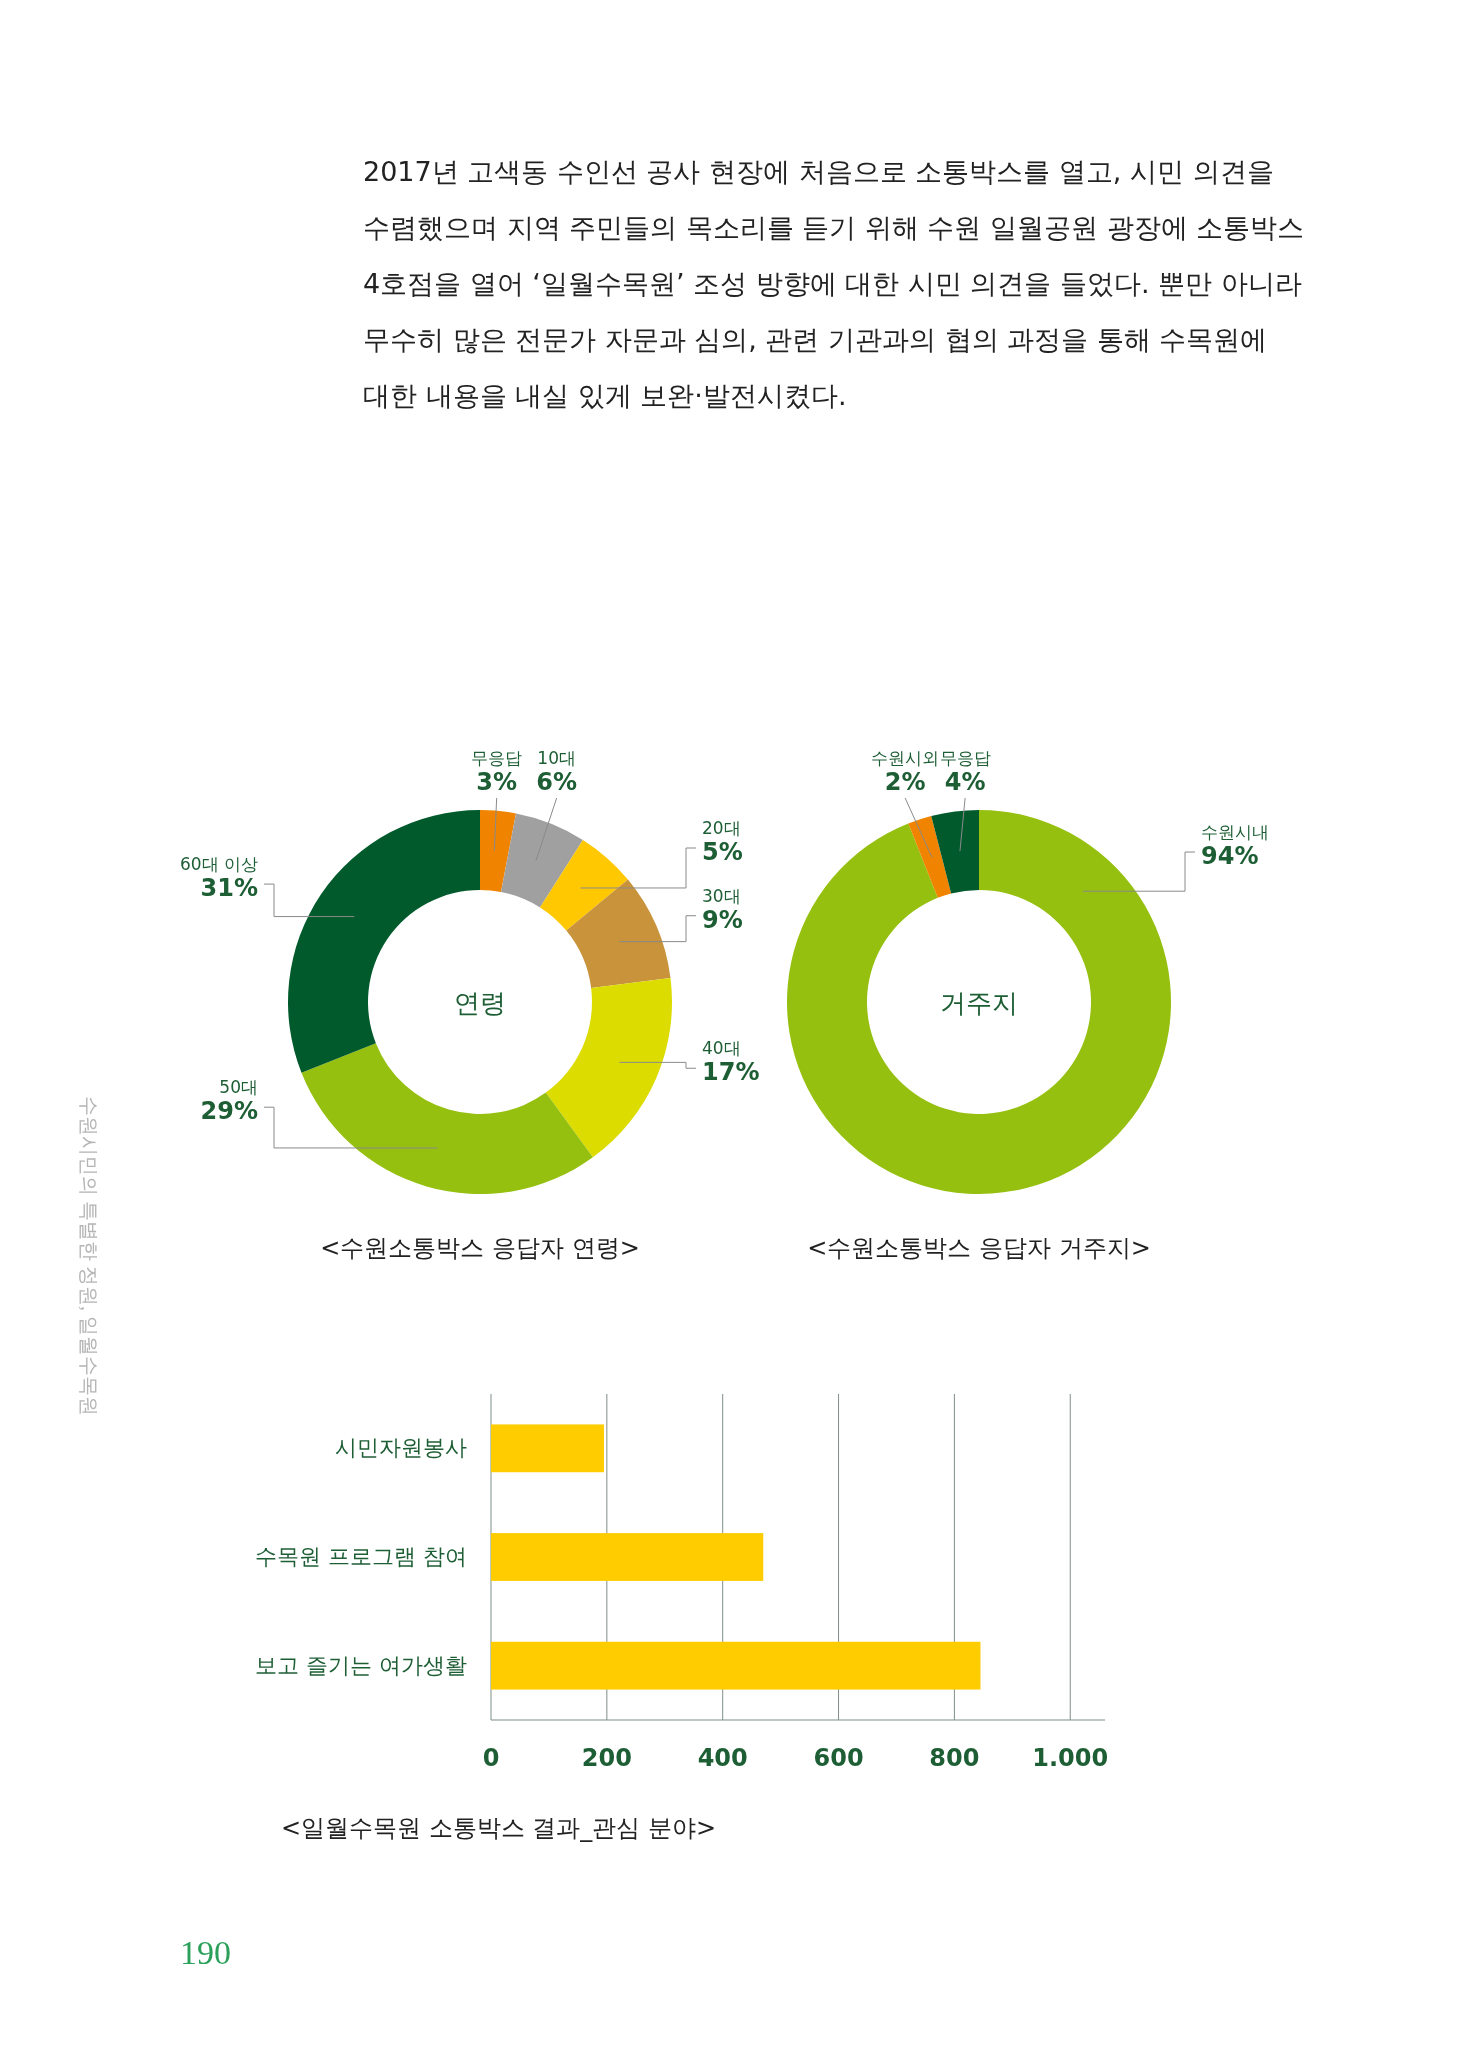  I want to click on x-tick-label: 800, so click(954, 1758).